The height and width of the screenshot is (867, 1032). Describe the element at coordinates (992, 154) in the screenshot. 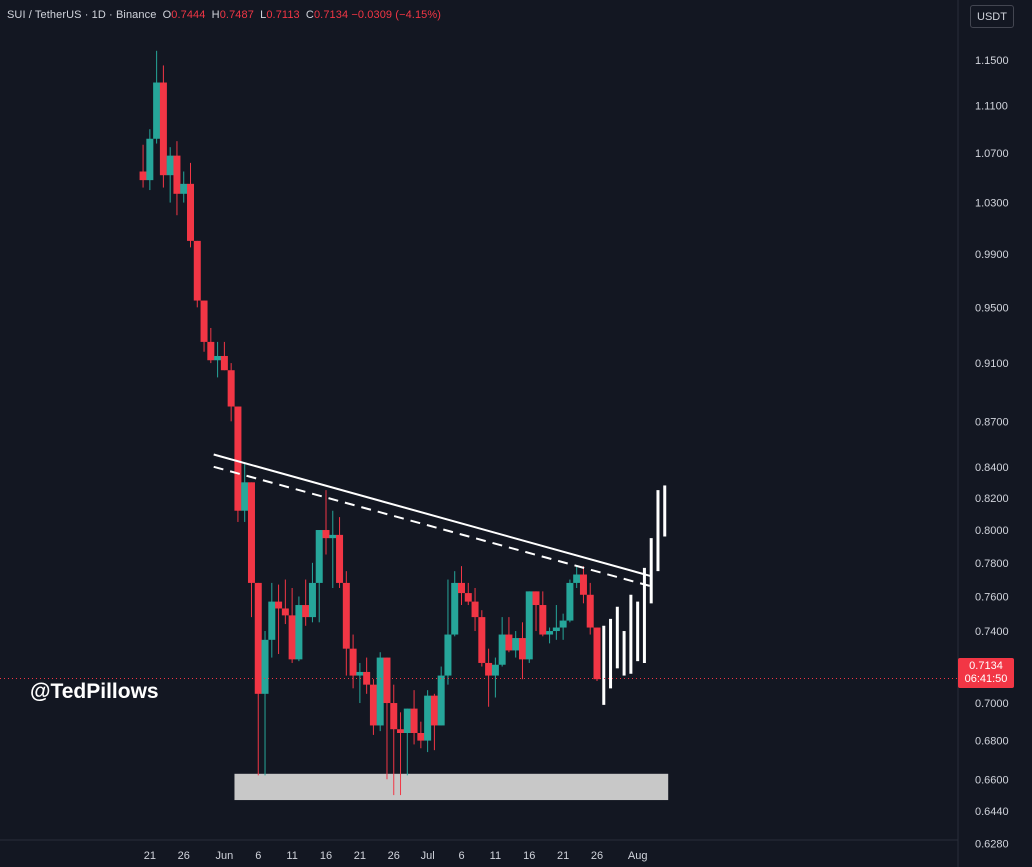

I see `price-tick-label: 1.0700` at that location.